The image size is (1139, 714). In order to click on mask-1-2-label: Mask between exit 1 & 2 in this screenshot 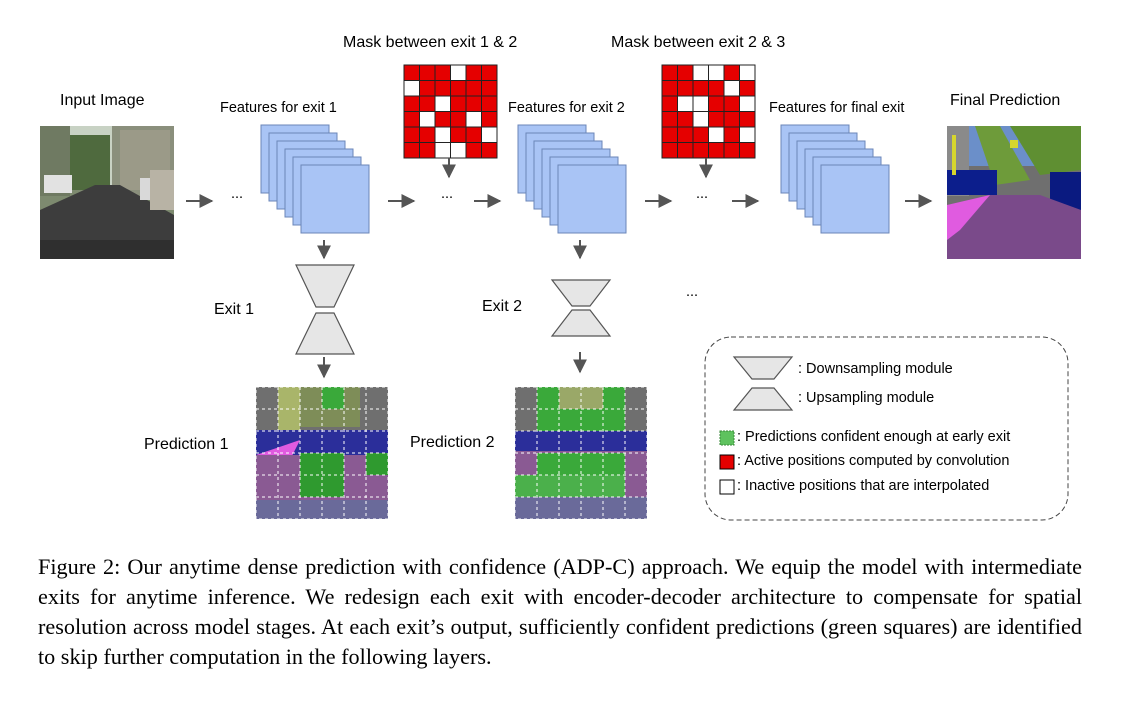, I will do `click(430, 42)`.